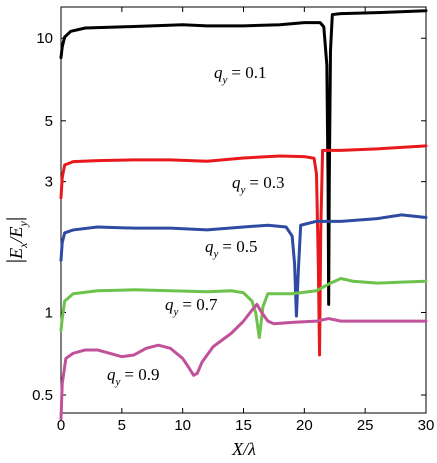  Describe the element at coordinates (304, 425) in the screenshot. I see `x-tick-label: 20` at that location.